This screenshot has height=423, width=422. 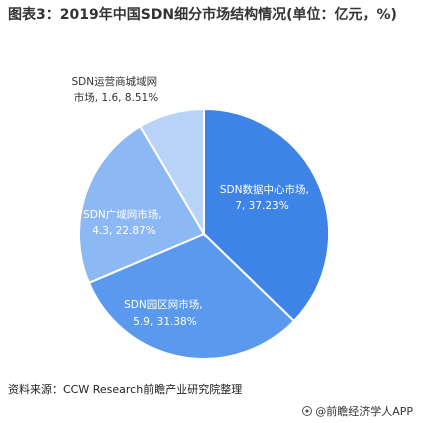 I want to click on brand-text: @前瞻经济学人APP, so click(x=364, y=411).